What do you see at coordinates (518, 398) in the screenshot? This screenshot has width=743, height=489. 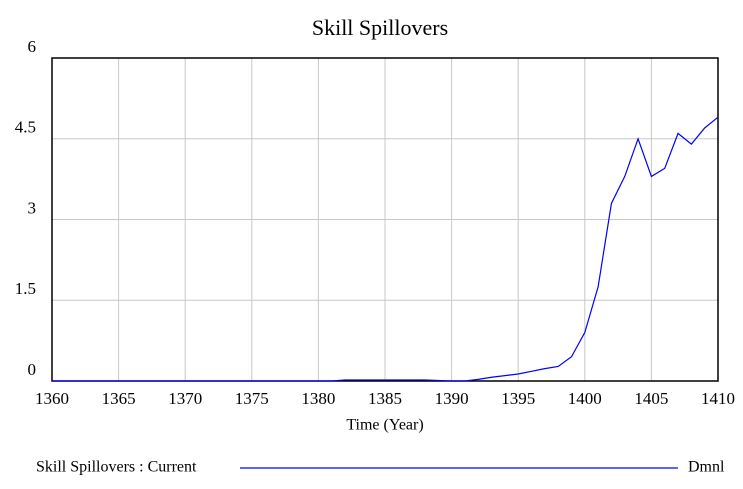 I see `x-tick-label: 1395` at bounding box center [518, 398].